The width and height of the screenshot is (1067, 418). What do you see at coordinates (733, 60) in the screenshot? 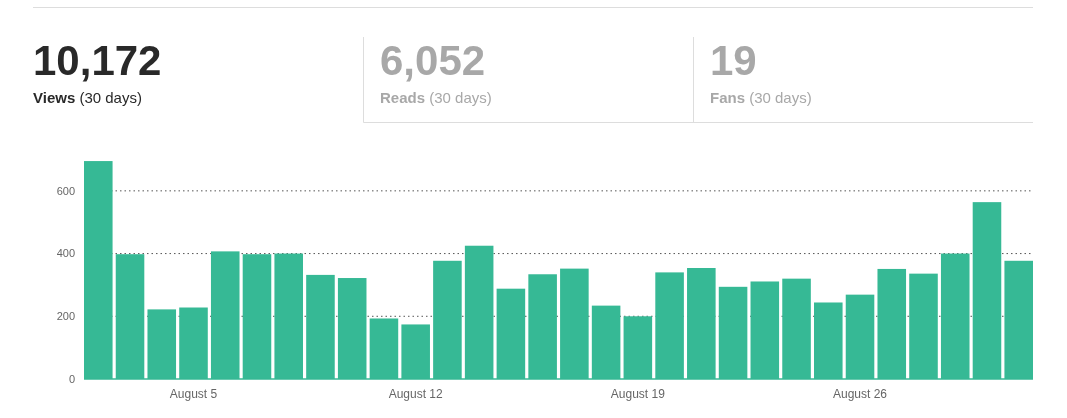
I see `text: 19` at bounding box center [733, 60].